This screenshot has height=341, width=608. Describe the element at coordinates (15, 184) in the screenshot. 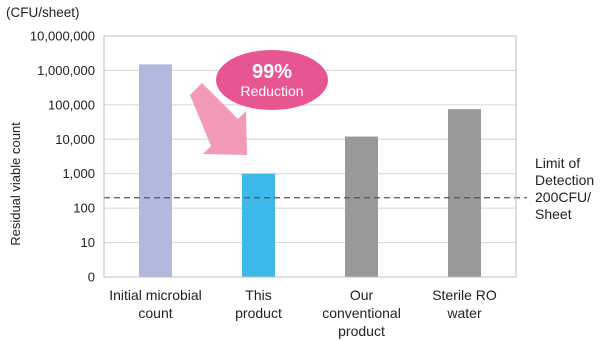

I see `y-axis-label: Residual viable count` at that location.